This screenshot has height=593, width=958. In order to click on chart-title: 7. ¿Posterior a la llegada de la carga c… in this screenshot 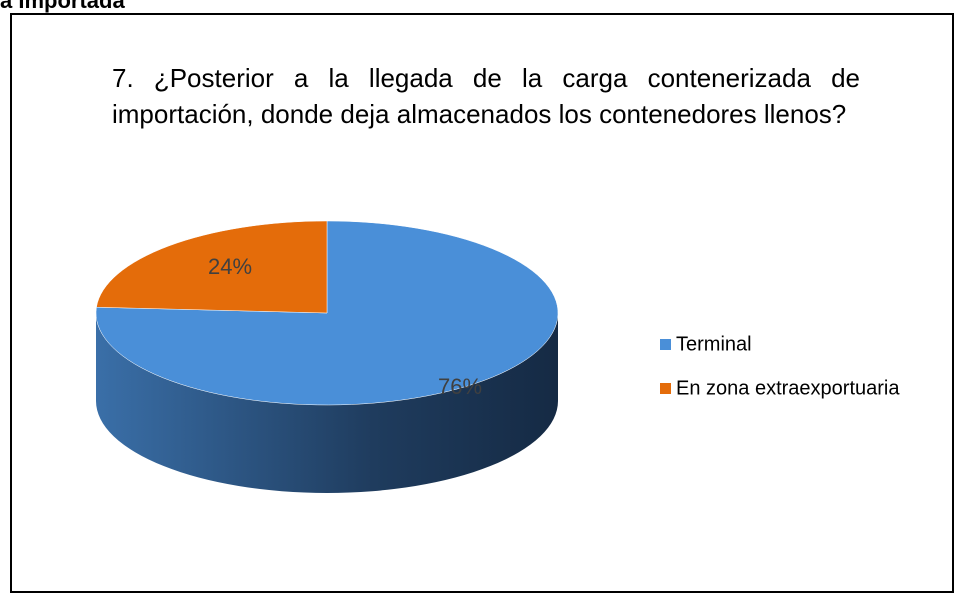, I will do `click(486, 96)`.